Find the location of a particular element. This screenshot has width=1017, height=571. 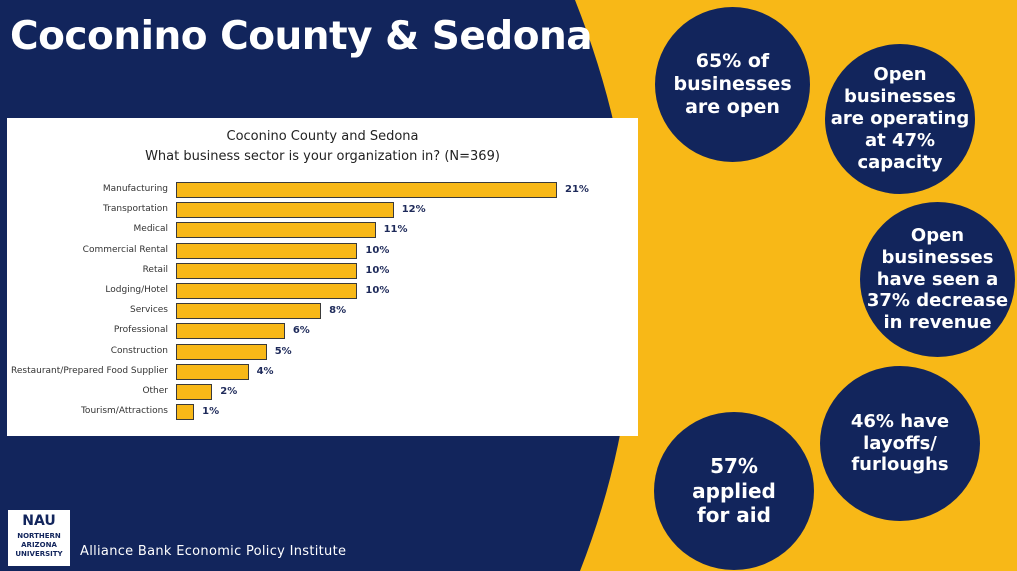

stat-bubble-layoffs: 46% have layoffs/ furloughs is located at coordinates (900, 443).